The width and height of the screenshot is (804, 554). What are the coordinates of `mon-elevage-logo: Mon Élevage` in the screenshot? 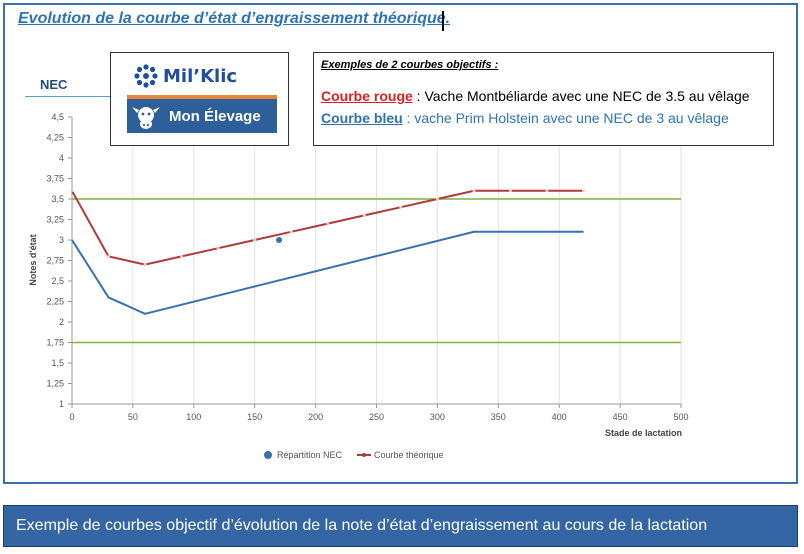 It's located at (202, 116).